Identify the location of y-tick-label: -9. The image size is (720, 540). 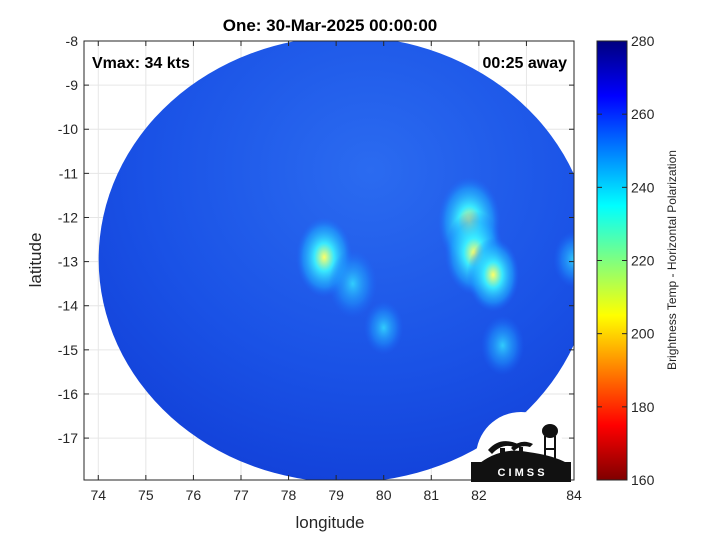
(72, 85).